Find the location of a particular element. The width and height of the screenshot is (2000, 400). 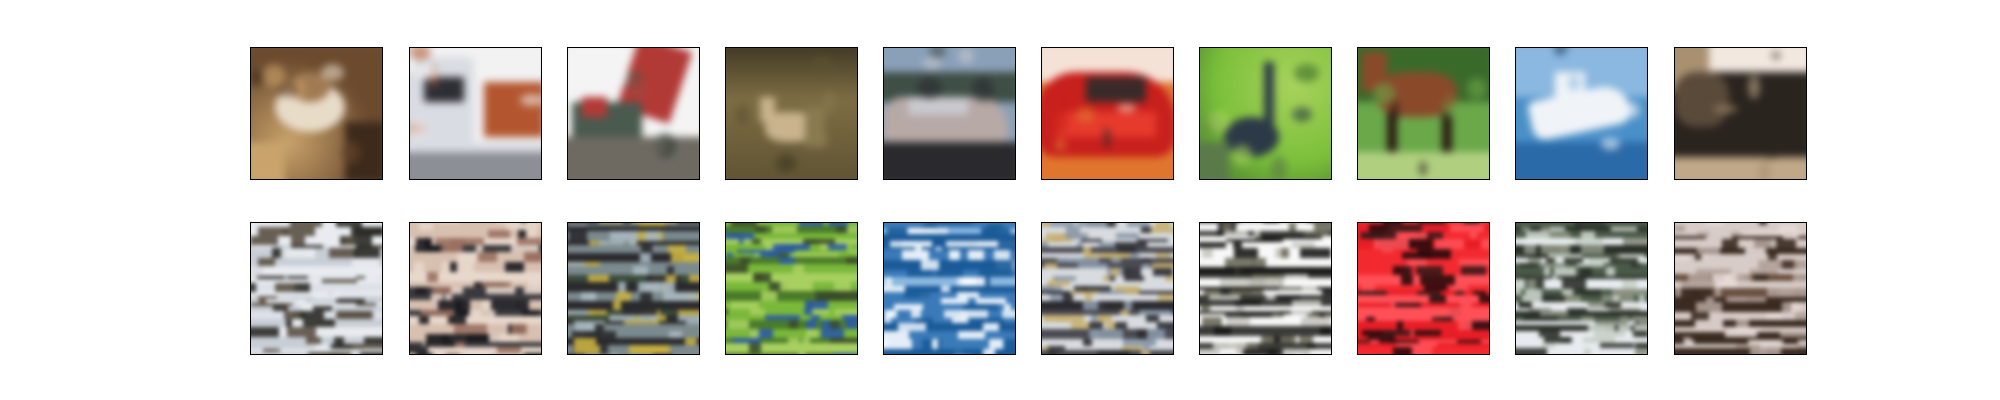

original-image-cat-pixels is located at coordinates (1740, 113).